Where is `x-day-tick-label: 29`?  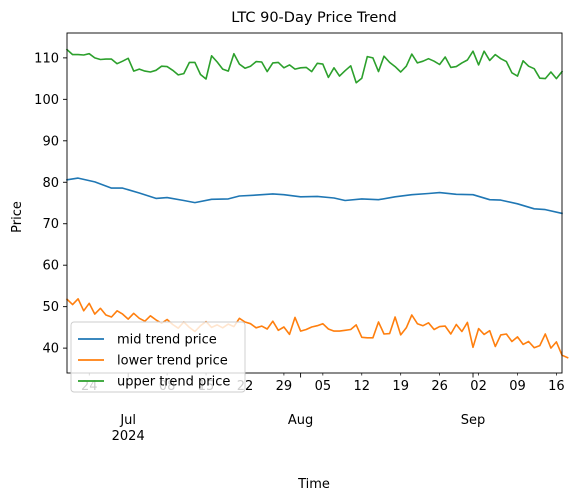 x-day-tick-label: 29 is located at coordinates (284, 386).